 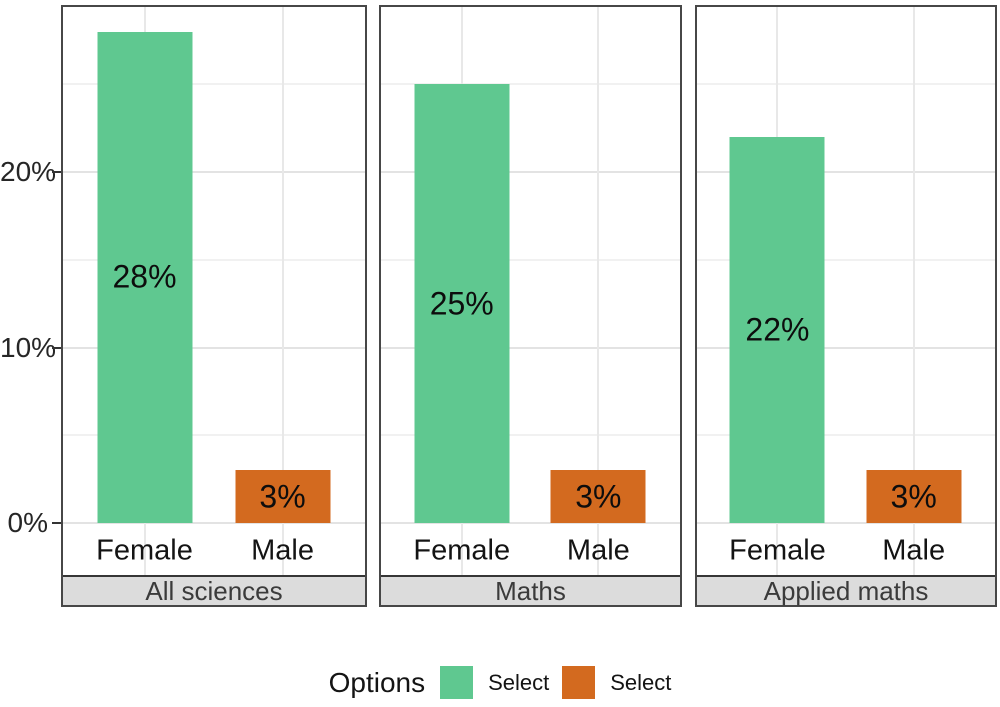 I want to click on bar-value-label: 25%, so click(x=461, y=303).